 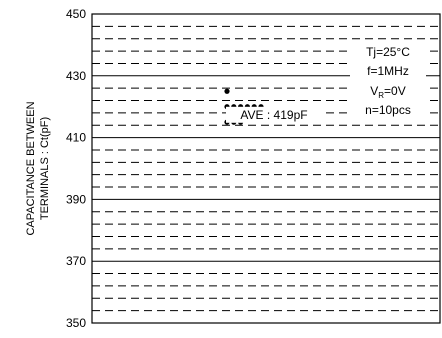 What do you see at coordinates (76, 199) in the screenshot?
I see `y-tick-label: 390` at bounding box center [76, 199].